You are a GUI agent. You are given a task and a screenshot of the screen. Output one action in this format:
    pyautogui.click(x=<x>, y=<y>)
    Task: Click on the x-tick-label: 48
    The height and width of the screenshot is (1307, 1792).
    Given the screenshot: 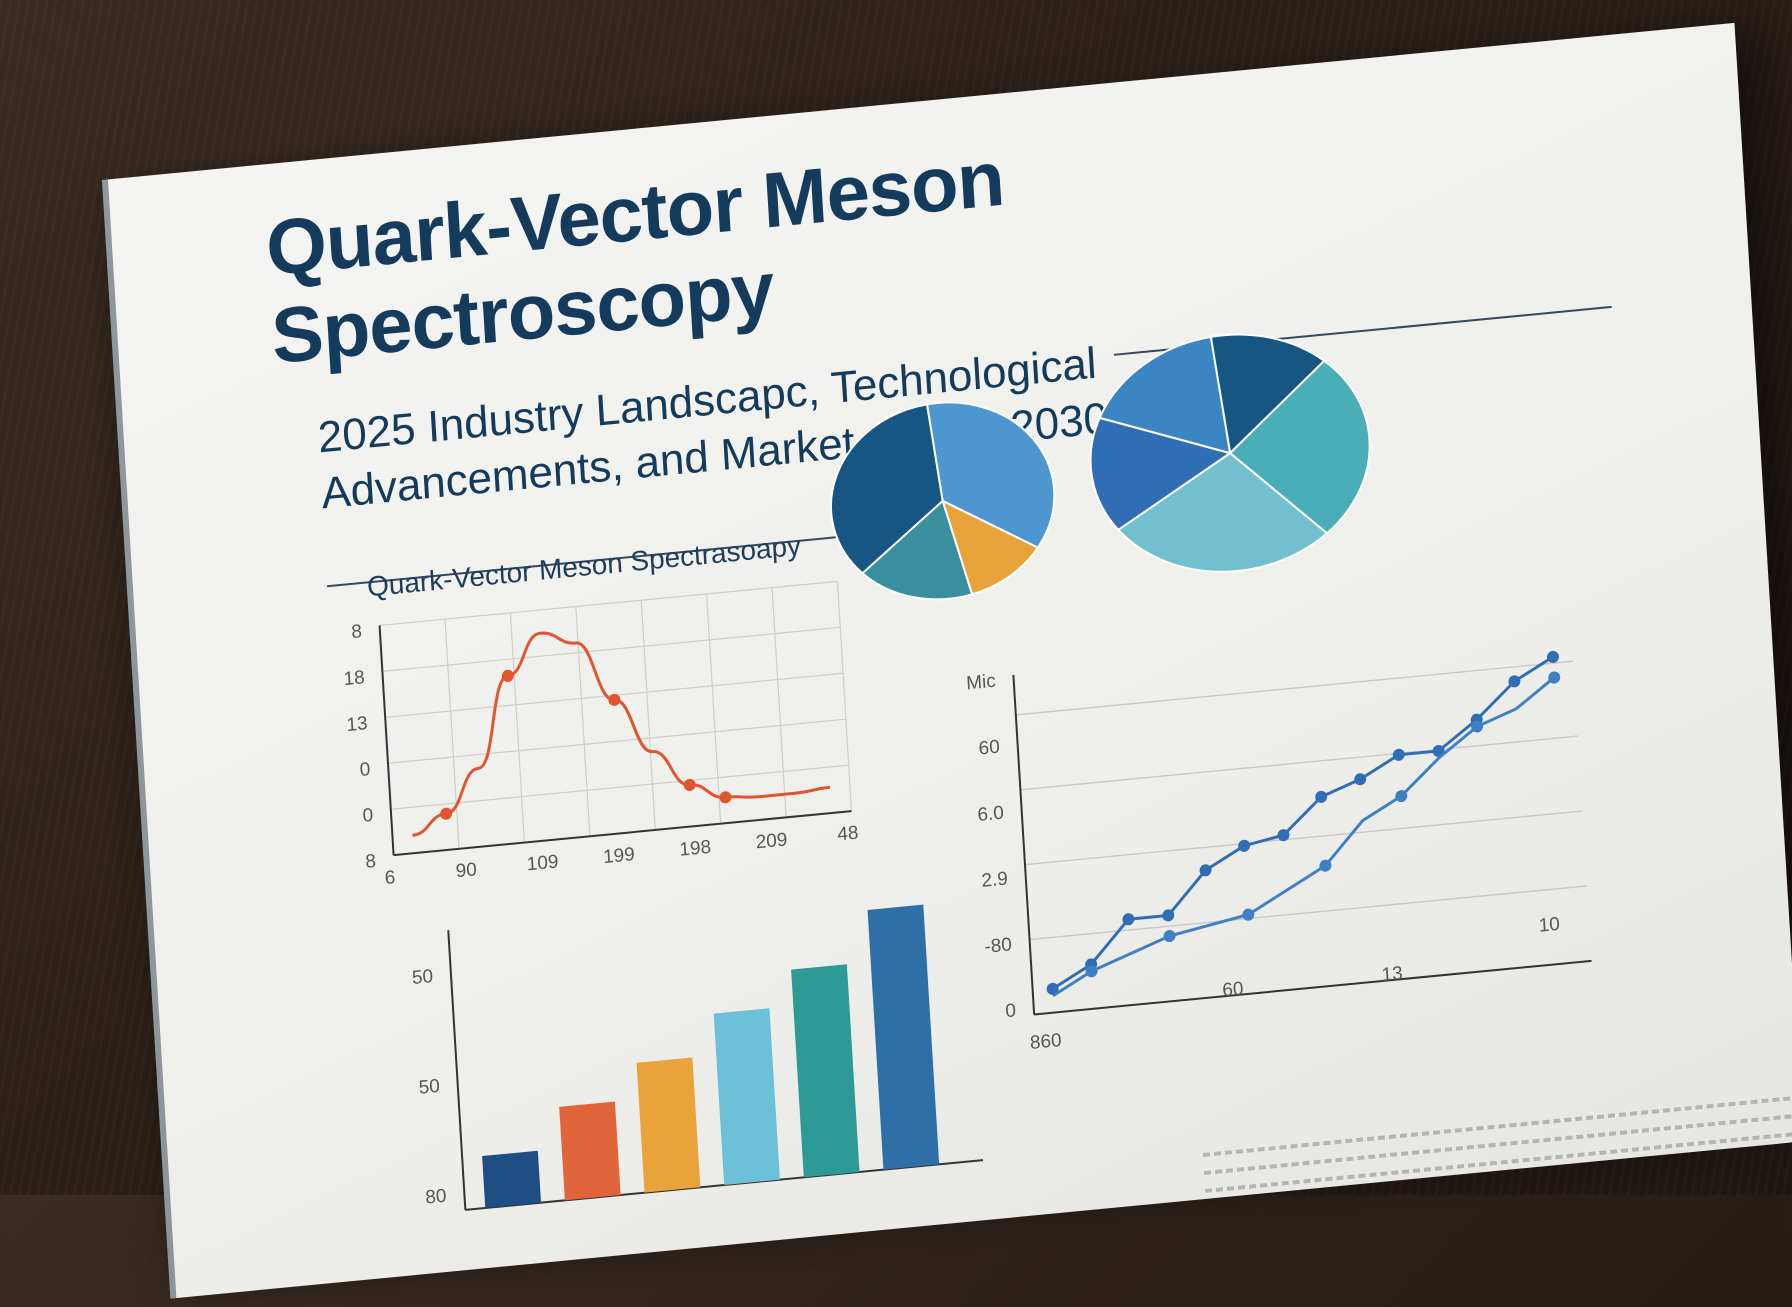 What is the action you would take?
    pyautogui.click(x=848, y=834)
    